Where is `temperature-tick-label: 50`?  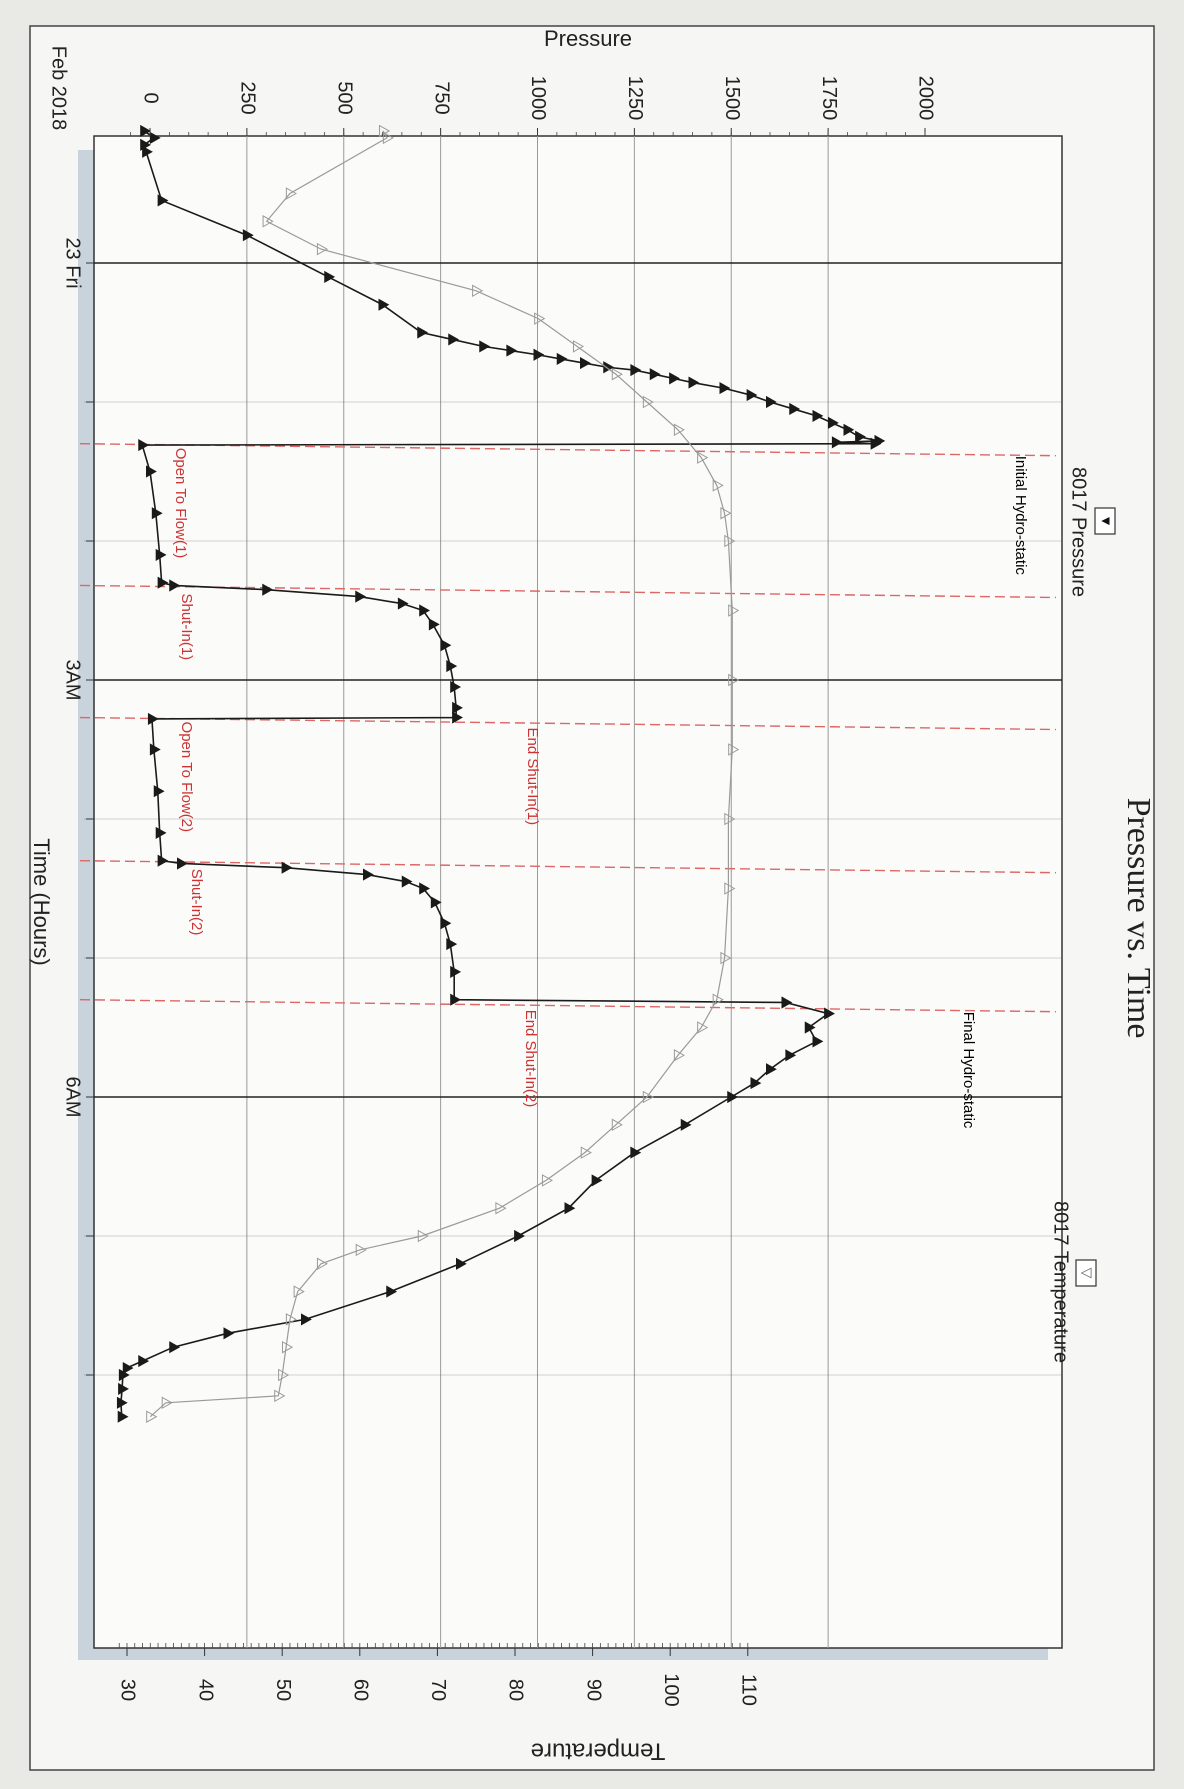 temperature-tick-label: 50 is located at coordinates (283, 1690).